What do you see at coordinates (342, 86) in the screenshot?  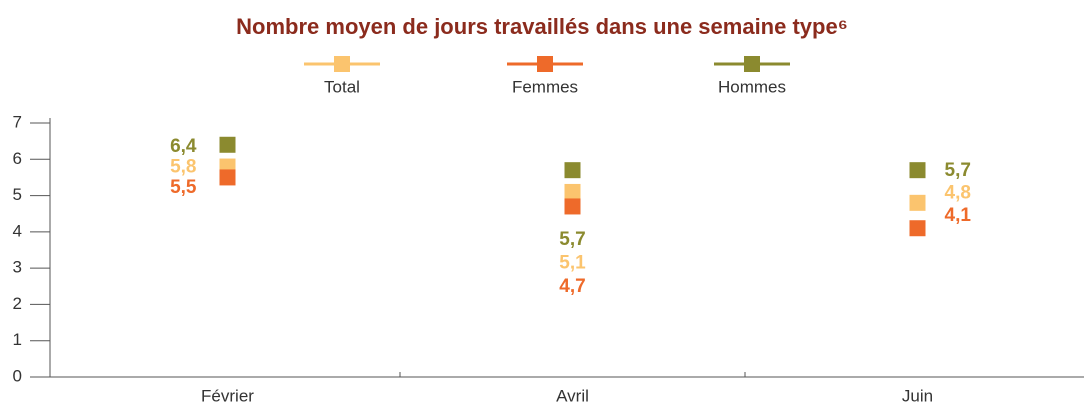 I see `legend-label: Total` at bounding box center [342, 86].